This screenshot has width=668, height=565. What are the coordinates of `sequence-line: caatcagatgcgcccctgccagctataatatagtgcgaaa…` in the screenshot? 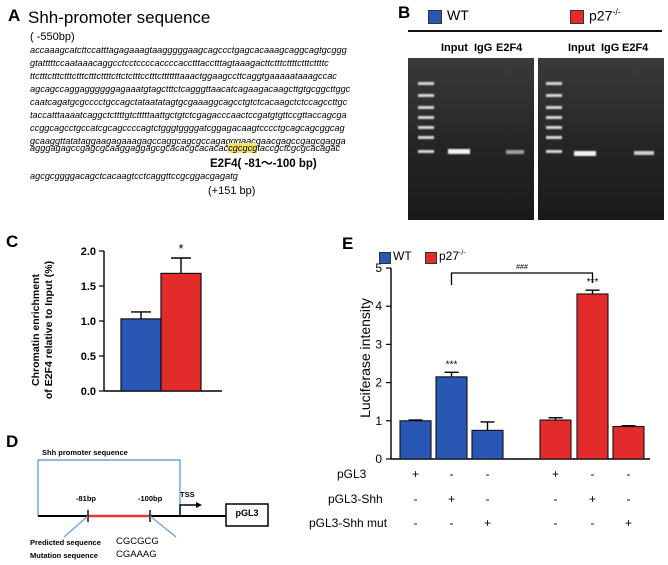 It's located at (189, 102).